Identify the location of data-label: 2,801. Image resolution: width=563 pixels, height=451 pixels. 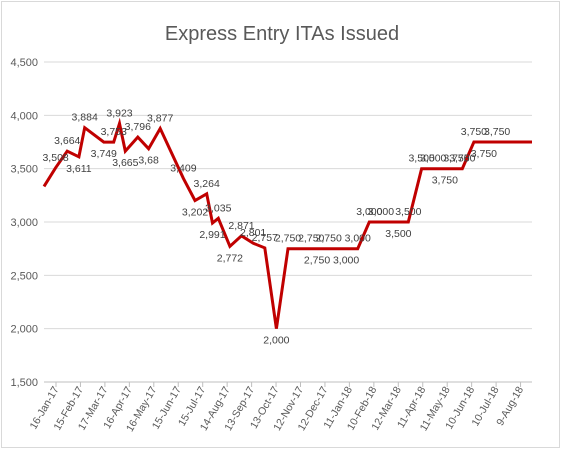
(253, 233).